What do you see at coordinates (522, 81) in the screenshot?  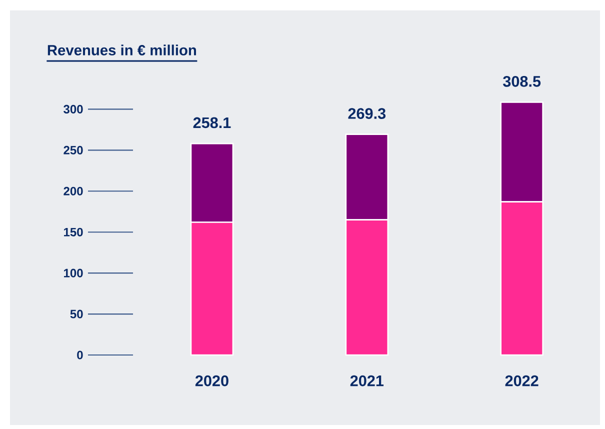 I see `total-label: 308.5` at bounding box center [522, 81].